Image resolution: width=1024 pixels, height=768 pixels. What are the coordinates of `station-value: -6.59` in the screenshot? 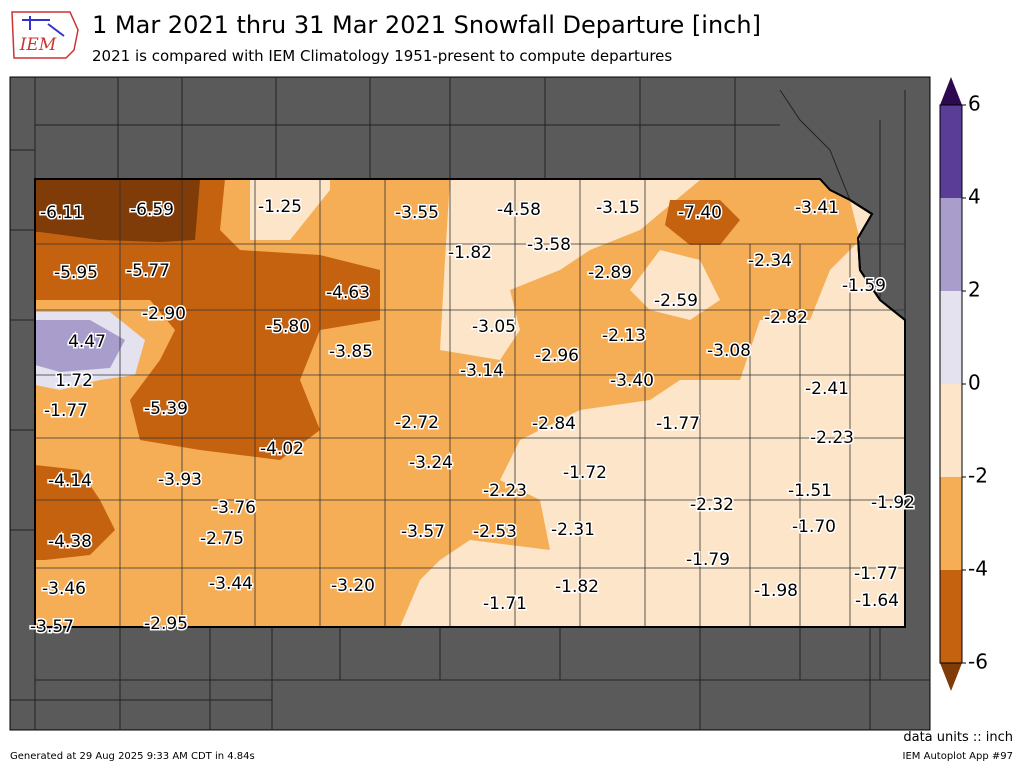 It's located at (152, 210).